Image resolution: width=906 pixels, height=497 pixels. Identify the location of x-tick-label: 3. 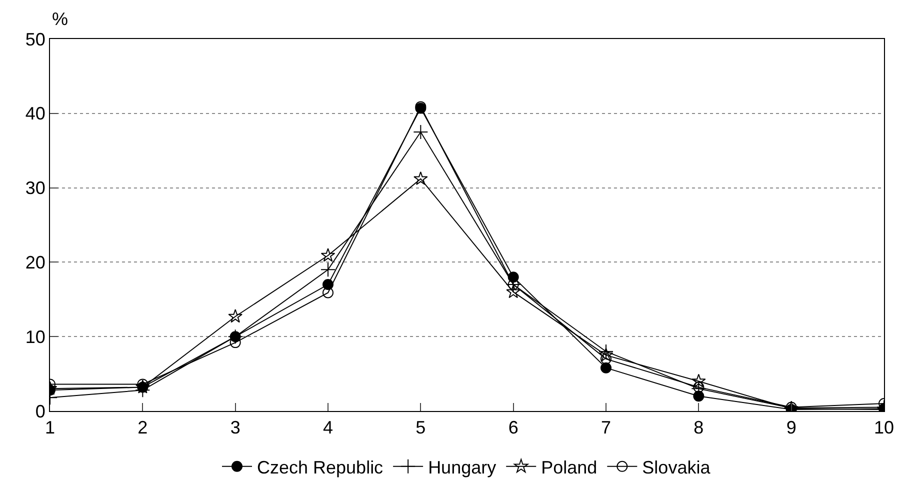
(235, 428).